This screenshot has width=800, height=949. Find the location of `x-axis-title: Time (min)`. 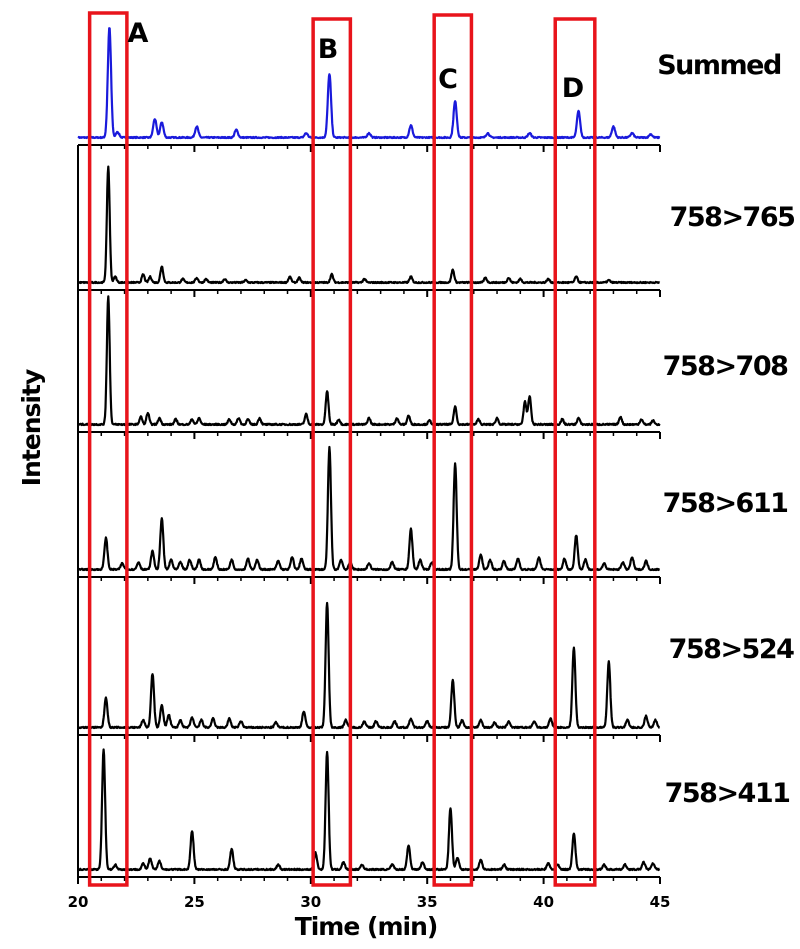

x-axis-title: Time (min) is located at coordinates (366, 926).